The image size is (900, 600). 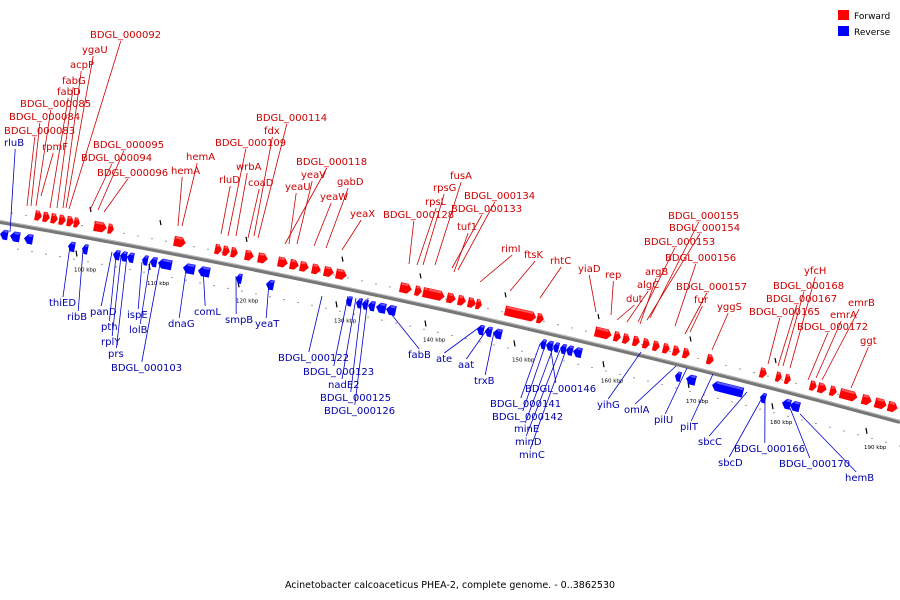 What do you see at coordinates (560, 389) in the screenshot?
I see `reverse-gene-label: BDGL_000146` at bounding box center [560, 389].